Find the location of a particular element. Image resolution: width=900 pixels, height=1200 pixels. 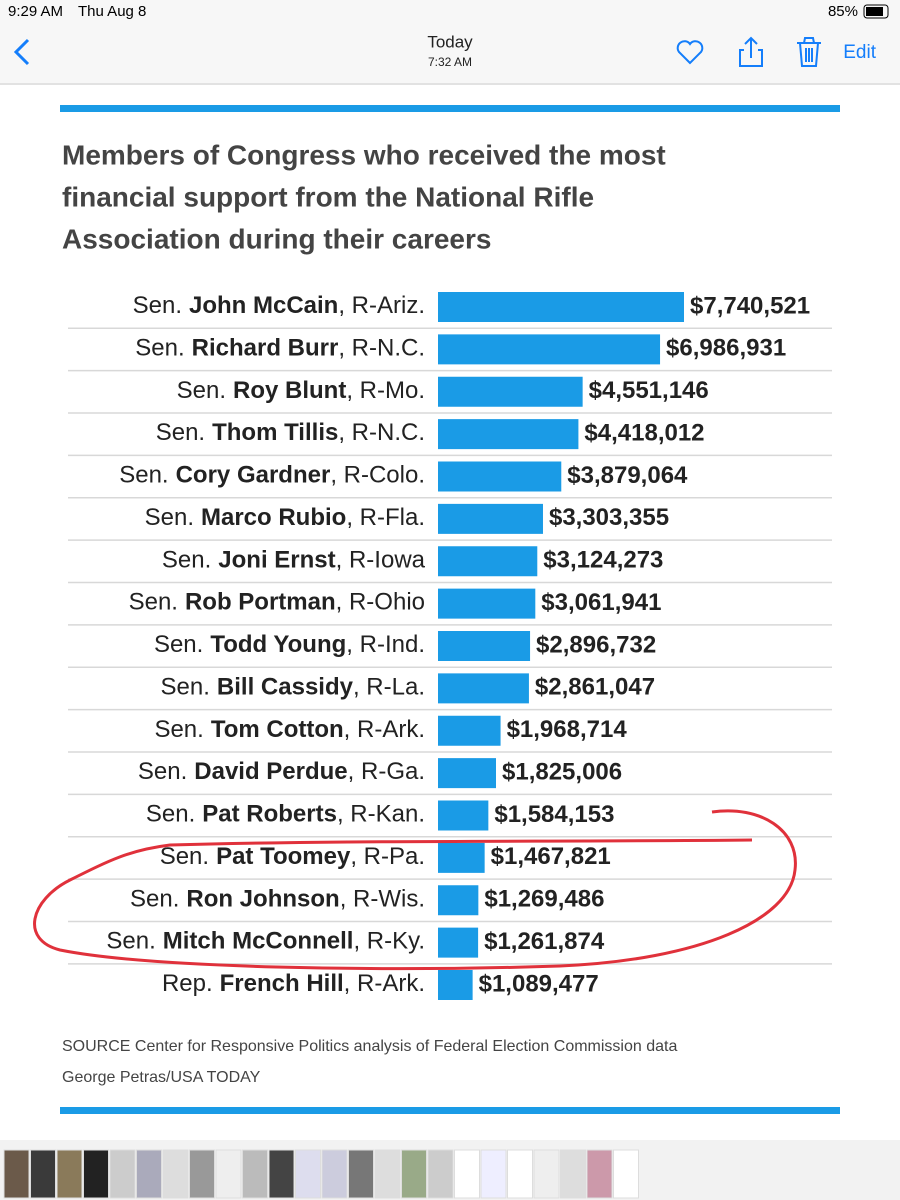

member-district: , R-N.C. is located at coordinates (381, 432).